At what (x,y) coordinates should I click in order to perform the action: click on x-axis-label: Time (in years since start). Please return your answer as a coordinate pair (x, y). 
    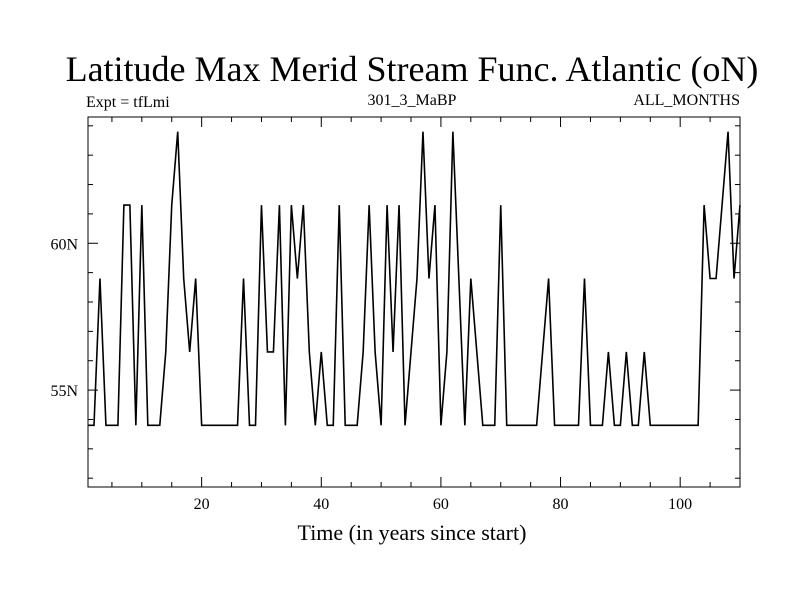
    Looking at the image, I should click on (412, 532).